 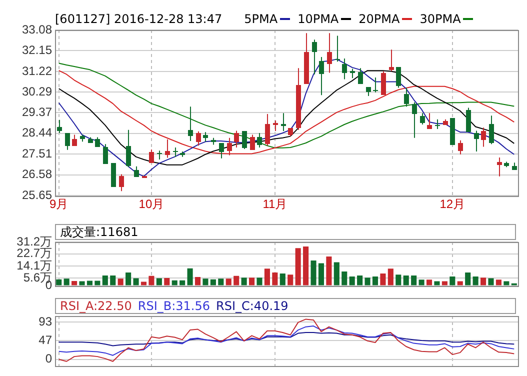 What do you see at coordinates (261, 19) in the screenshot?
I see `legend-label: 5PMA` at bounding box center [261, 19].